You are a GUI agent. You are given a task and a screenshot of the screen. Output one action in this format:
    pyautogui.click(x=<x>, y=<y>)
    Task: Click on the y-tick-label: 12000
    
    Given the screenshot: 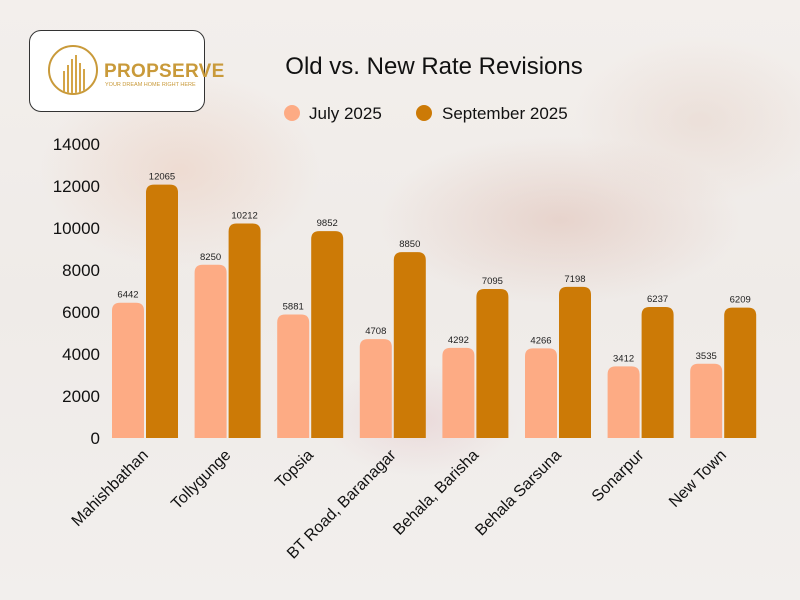 What is the action you would take?
    pyautogui.click(x=76, y=186)
    